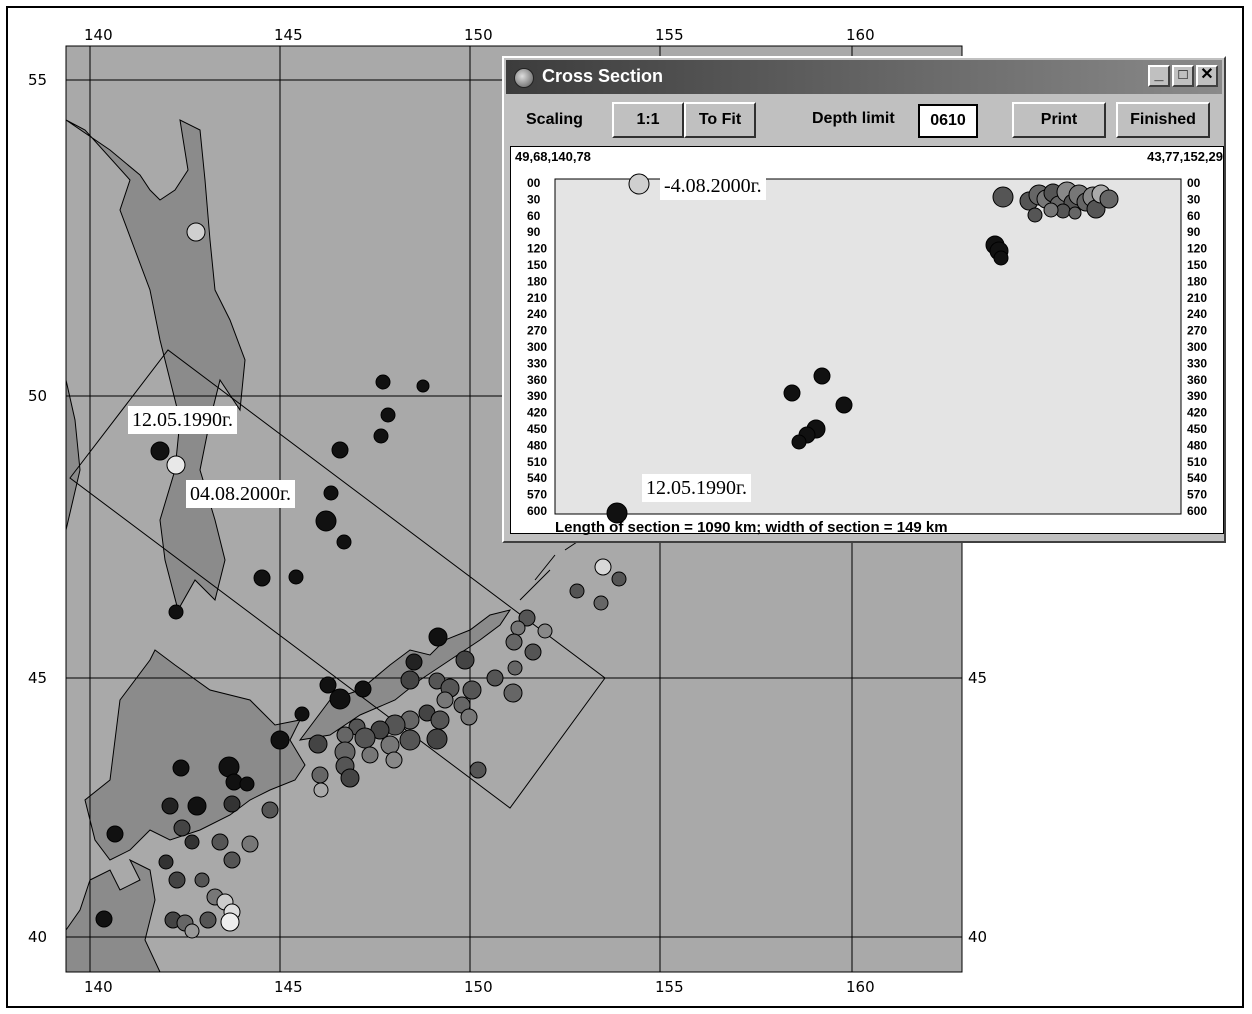 The image size is (1252, 1014). What do you see at coordinates (978, 937) in the screenshot?
I see `lat-tick-right-40: 40` at bounding box center [978, 937].